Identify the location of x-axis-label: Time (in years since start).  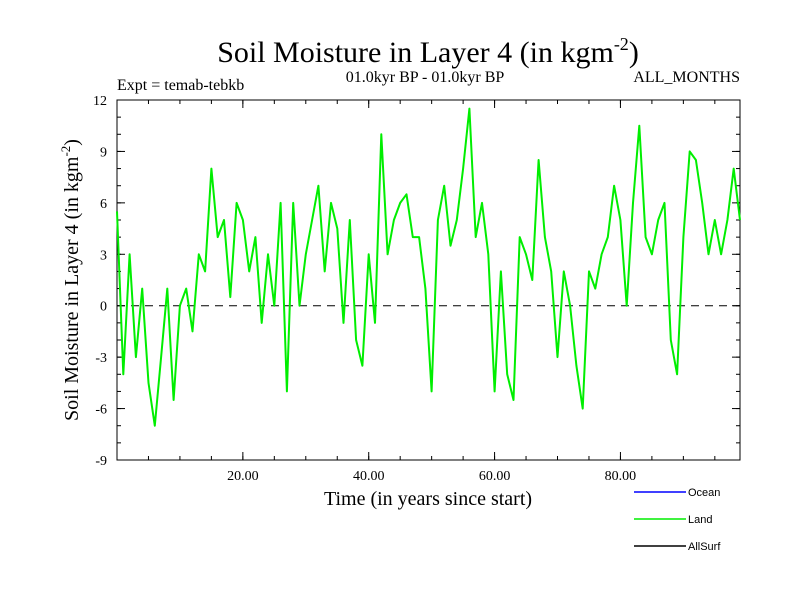
(428, 499).